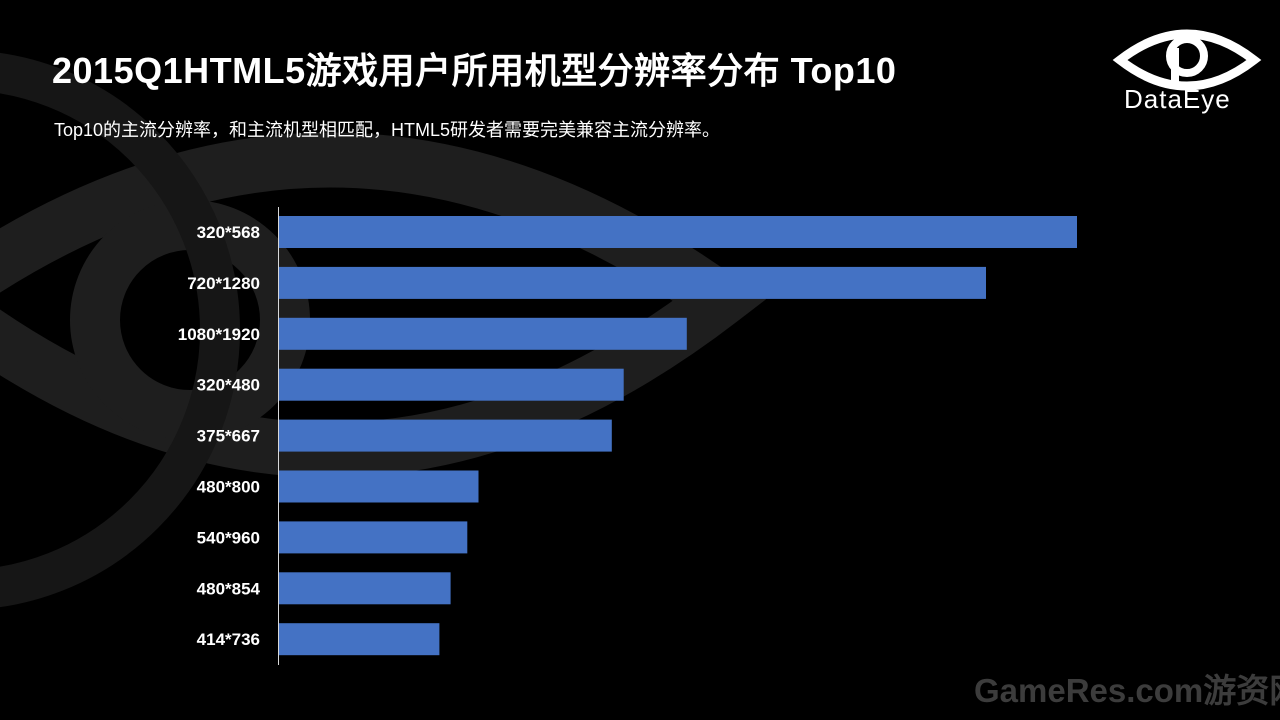  What do you see at coordinates (1177, 99) in the screenshot?
I see `brand-name: DataEye` at bounding box center [1177, 99].